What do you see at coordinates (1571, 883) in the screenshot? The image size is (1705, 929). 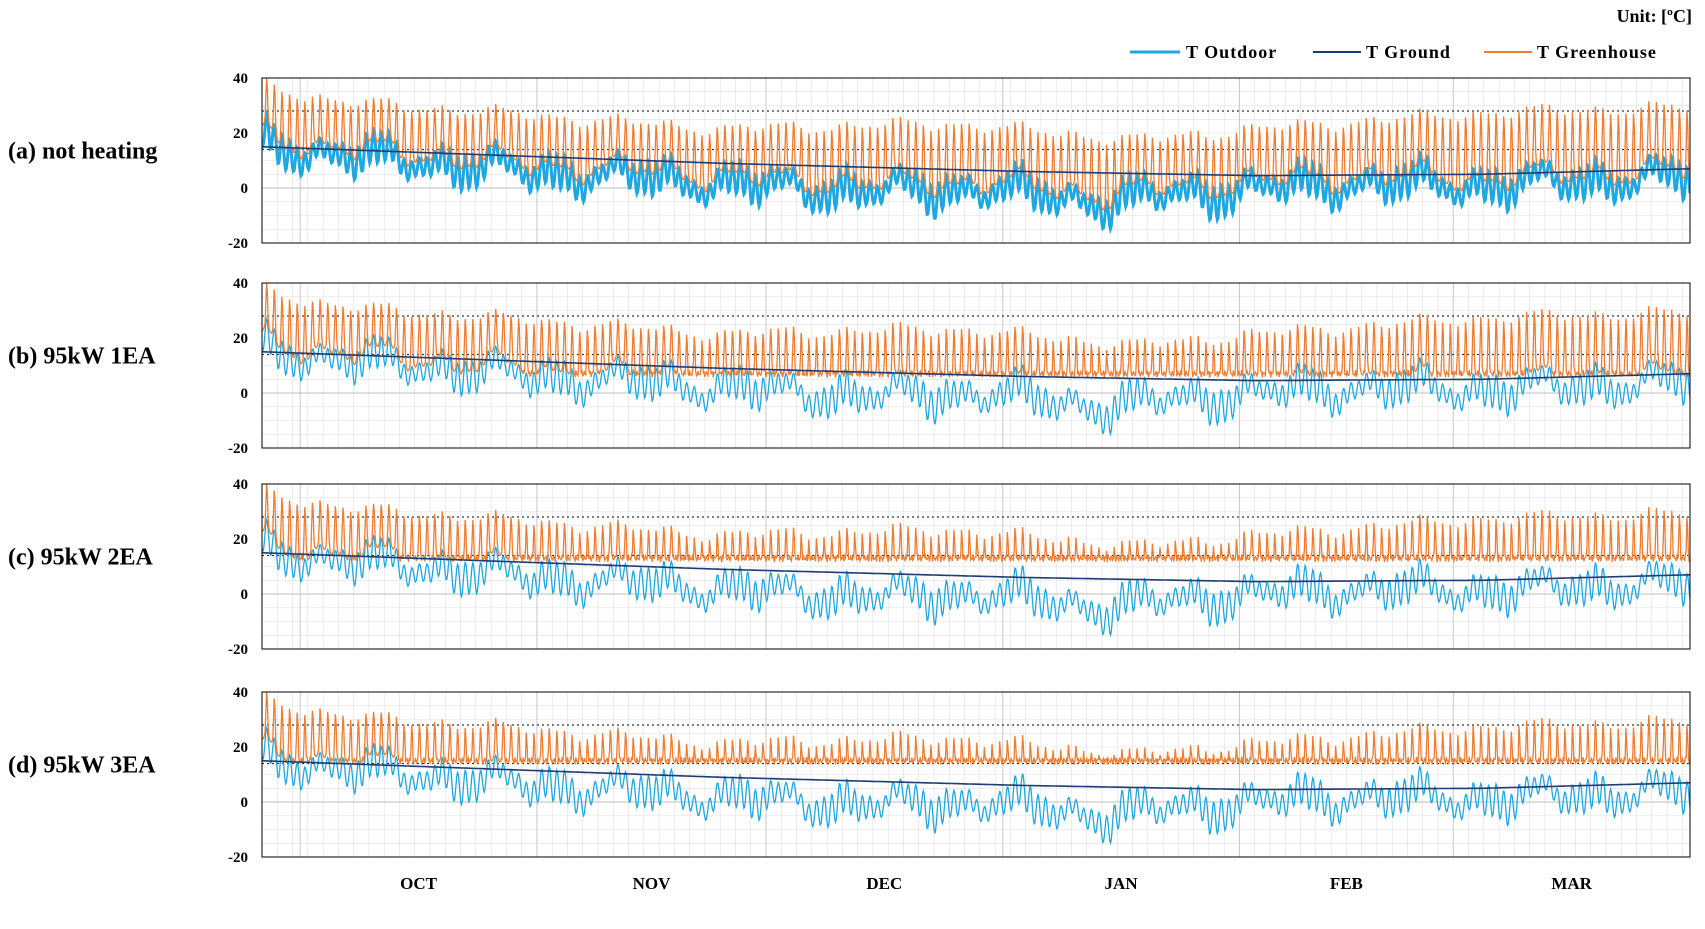 I see `month-label: MAR` at bounding box center [1571, 883].